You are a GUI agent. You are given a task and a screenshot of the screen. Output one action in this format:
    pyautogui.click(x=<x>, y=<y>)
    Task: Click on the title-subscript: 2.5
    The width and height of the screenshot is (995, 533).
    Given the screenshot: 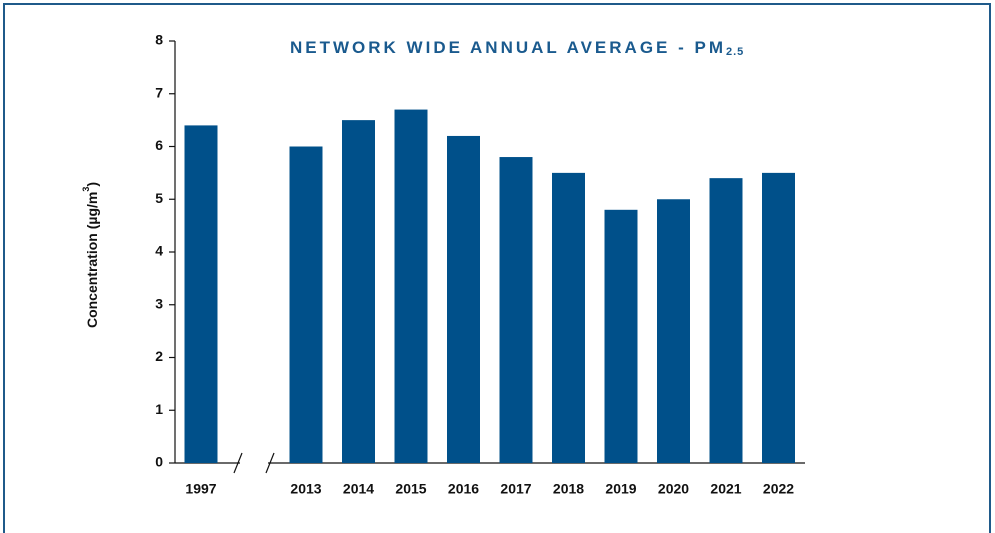 What is the action you would take?
    pyautogui.click(x=735, y=52)
    